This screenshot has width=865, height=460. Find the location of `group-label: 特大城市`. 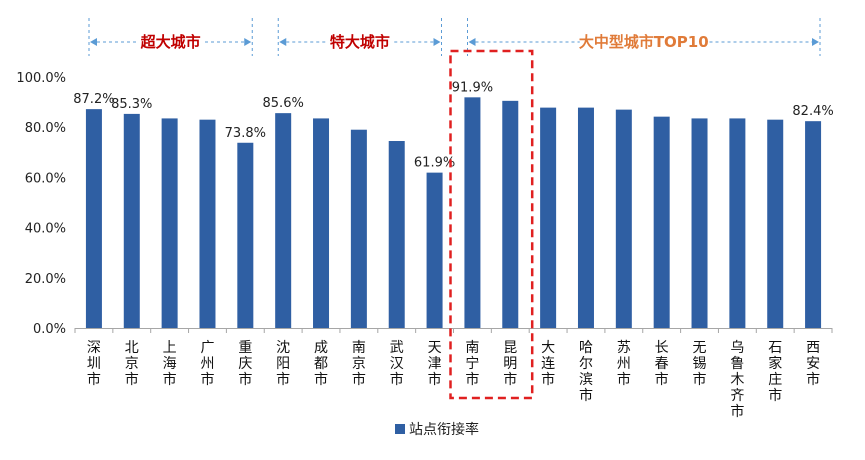

group-label: 特大城市 is located at coordinates (360, 42).